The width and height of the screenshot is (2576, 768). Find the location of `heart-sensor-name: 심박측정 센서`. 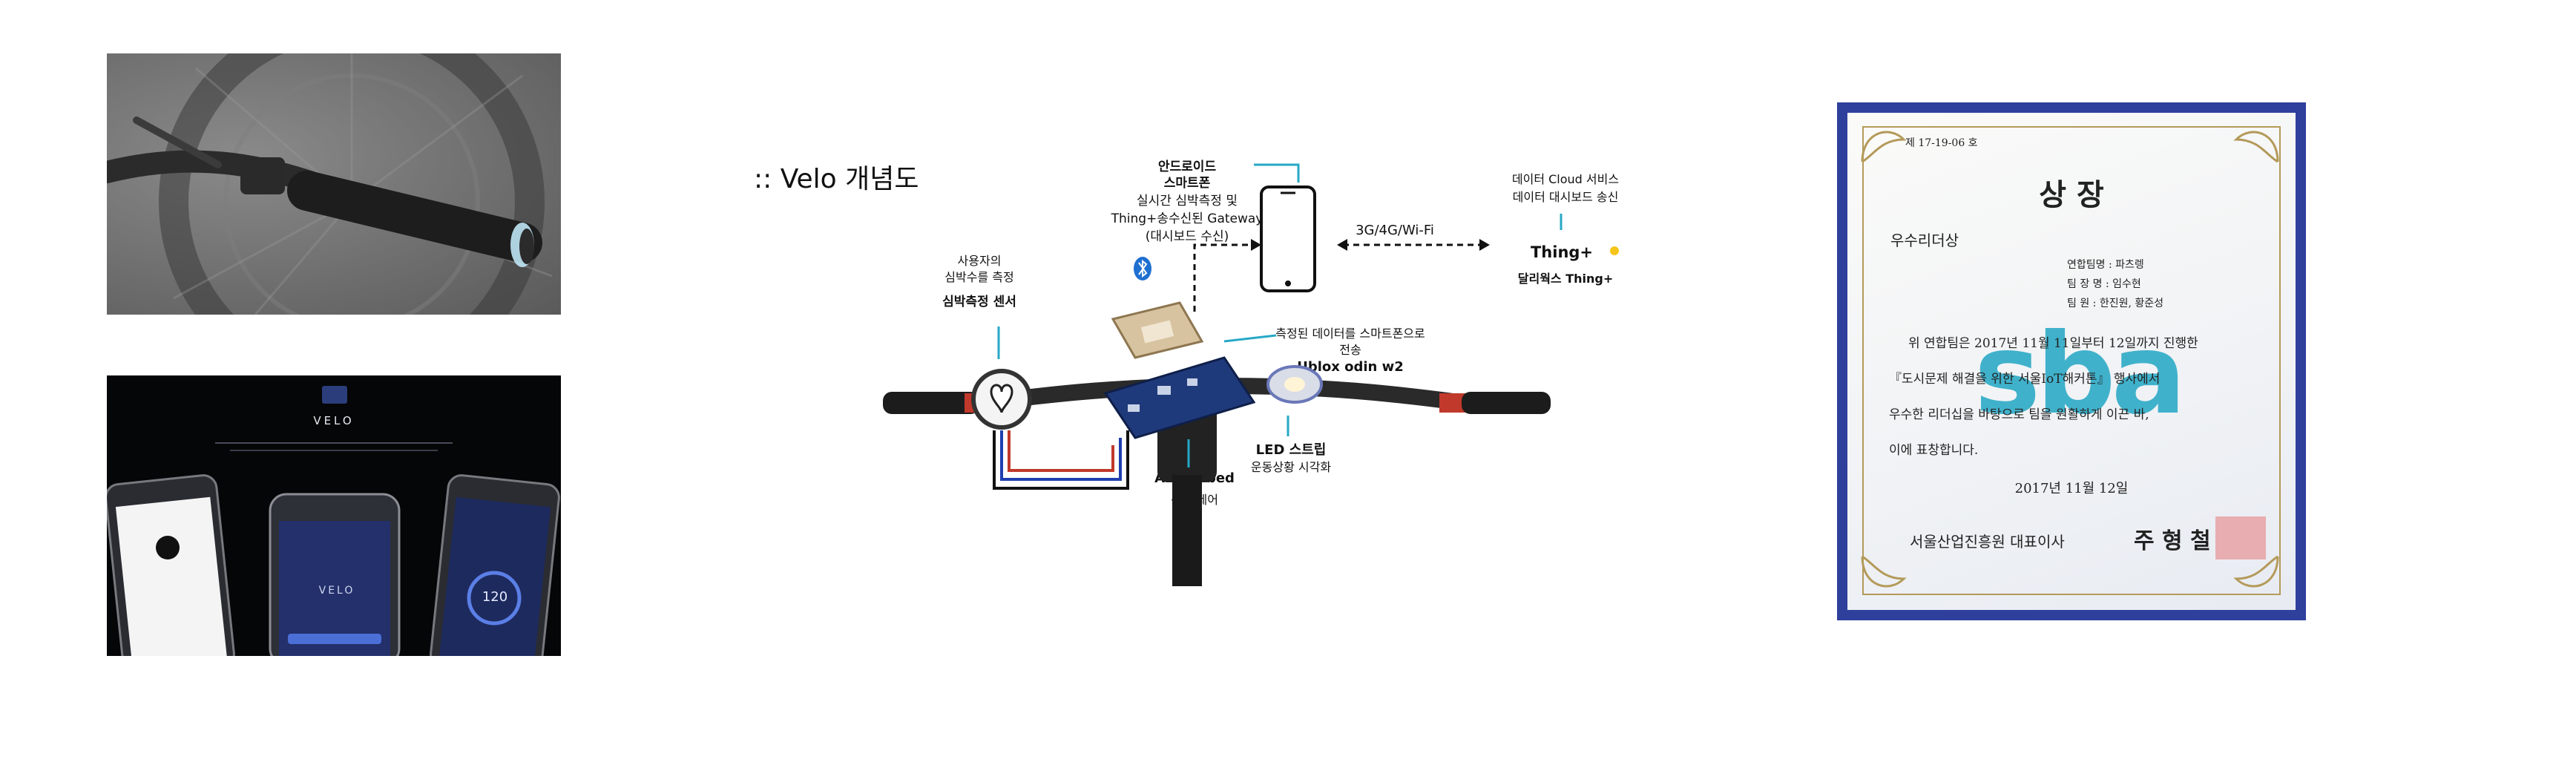

heart-sensor-name: 심박측정 센서 is located at coordinates (979, 302).